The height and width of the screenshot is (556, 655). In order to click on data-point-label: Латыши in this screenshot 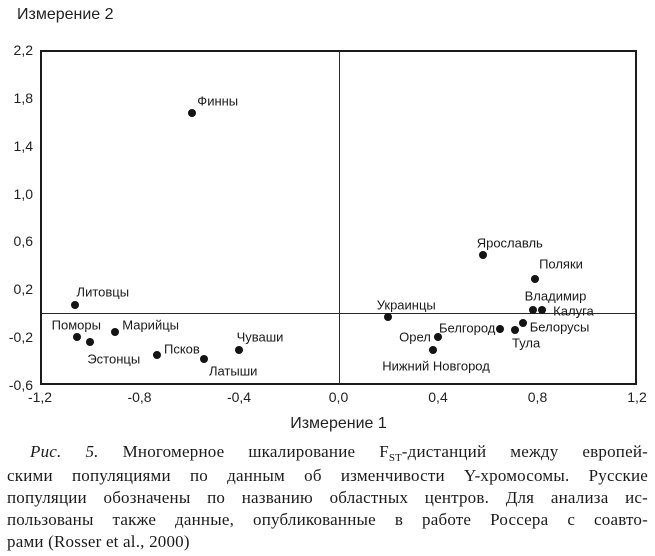, I will do `click(233, 371)`.